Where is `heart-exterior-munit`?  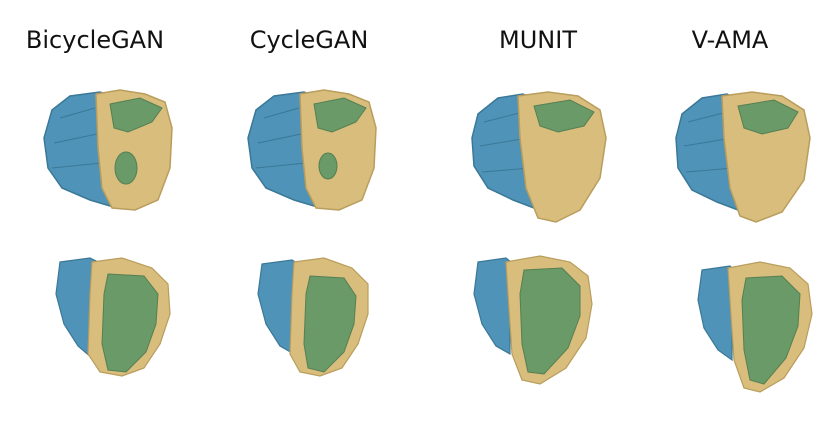 heart-exterior-munit is located at coordinates (540, 156).